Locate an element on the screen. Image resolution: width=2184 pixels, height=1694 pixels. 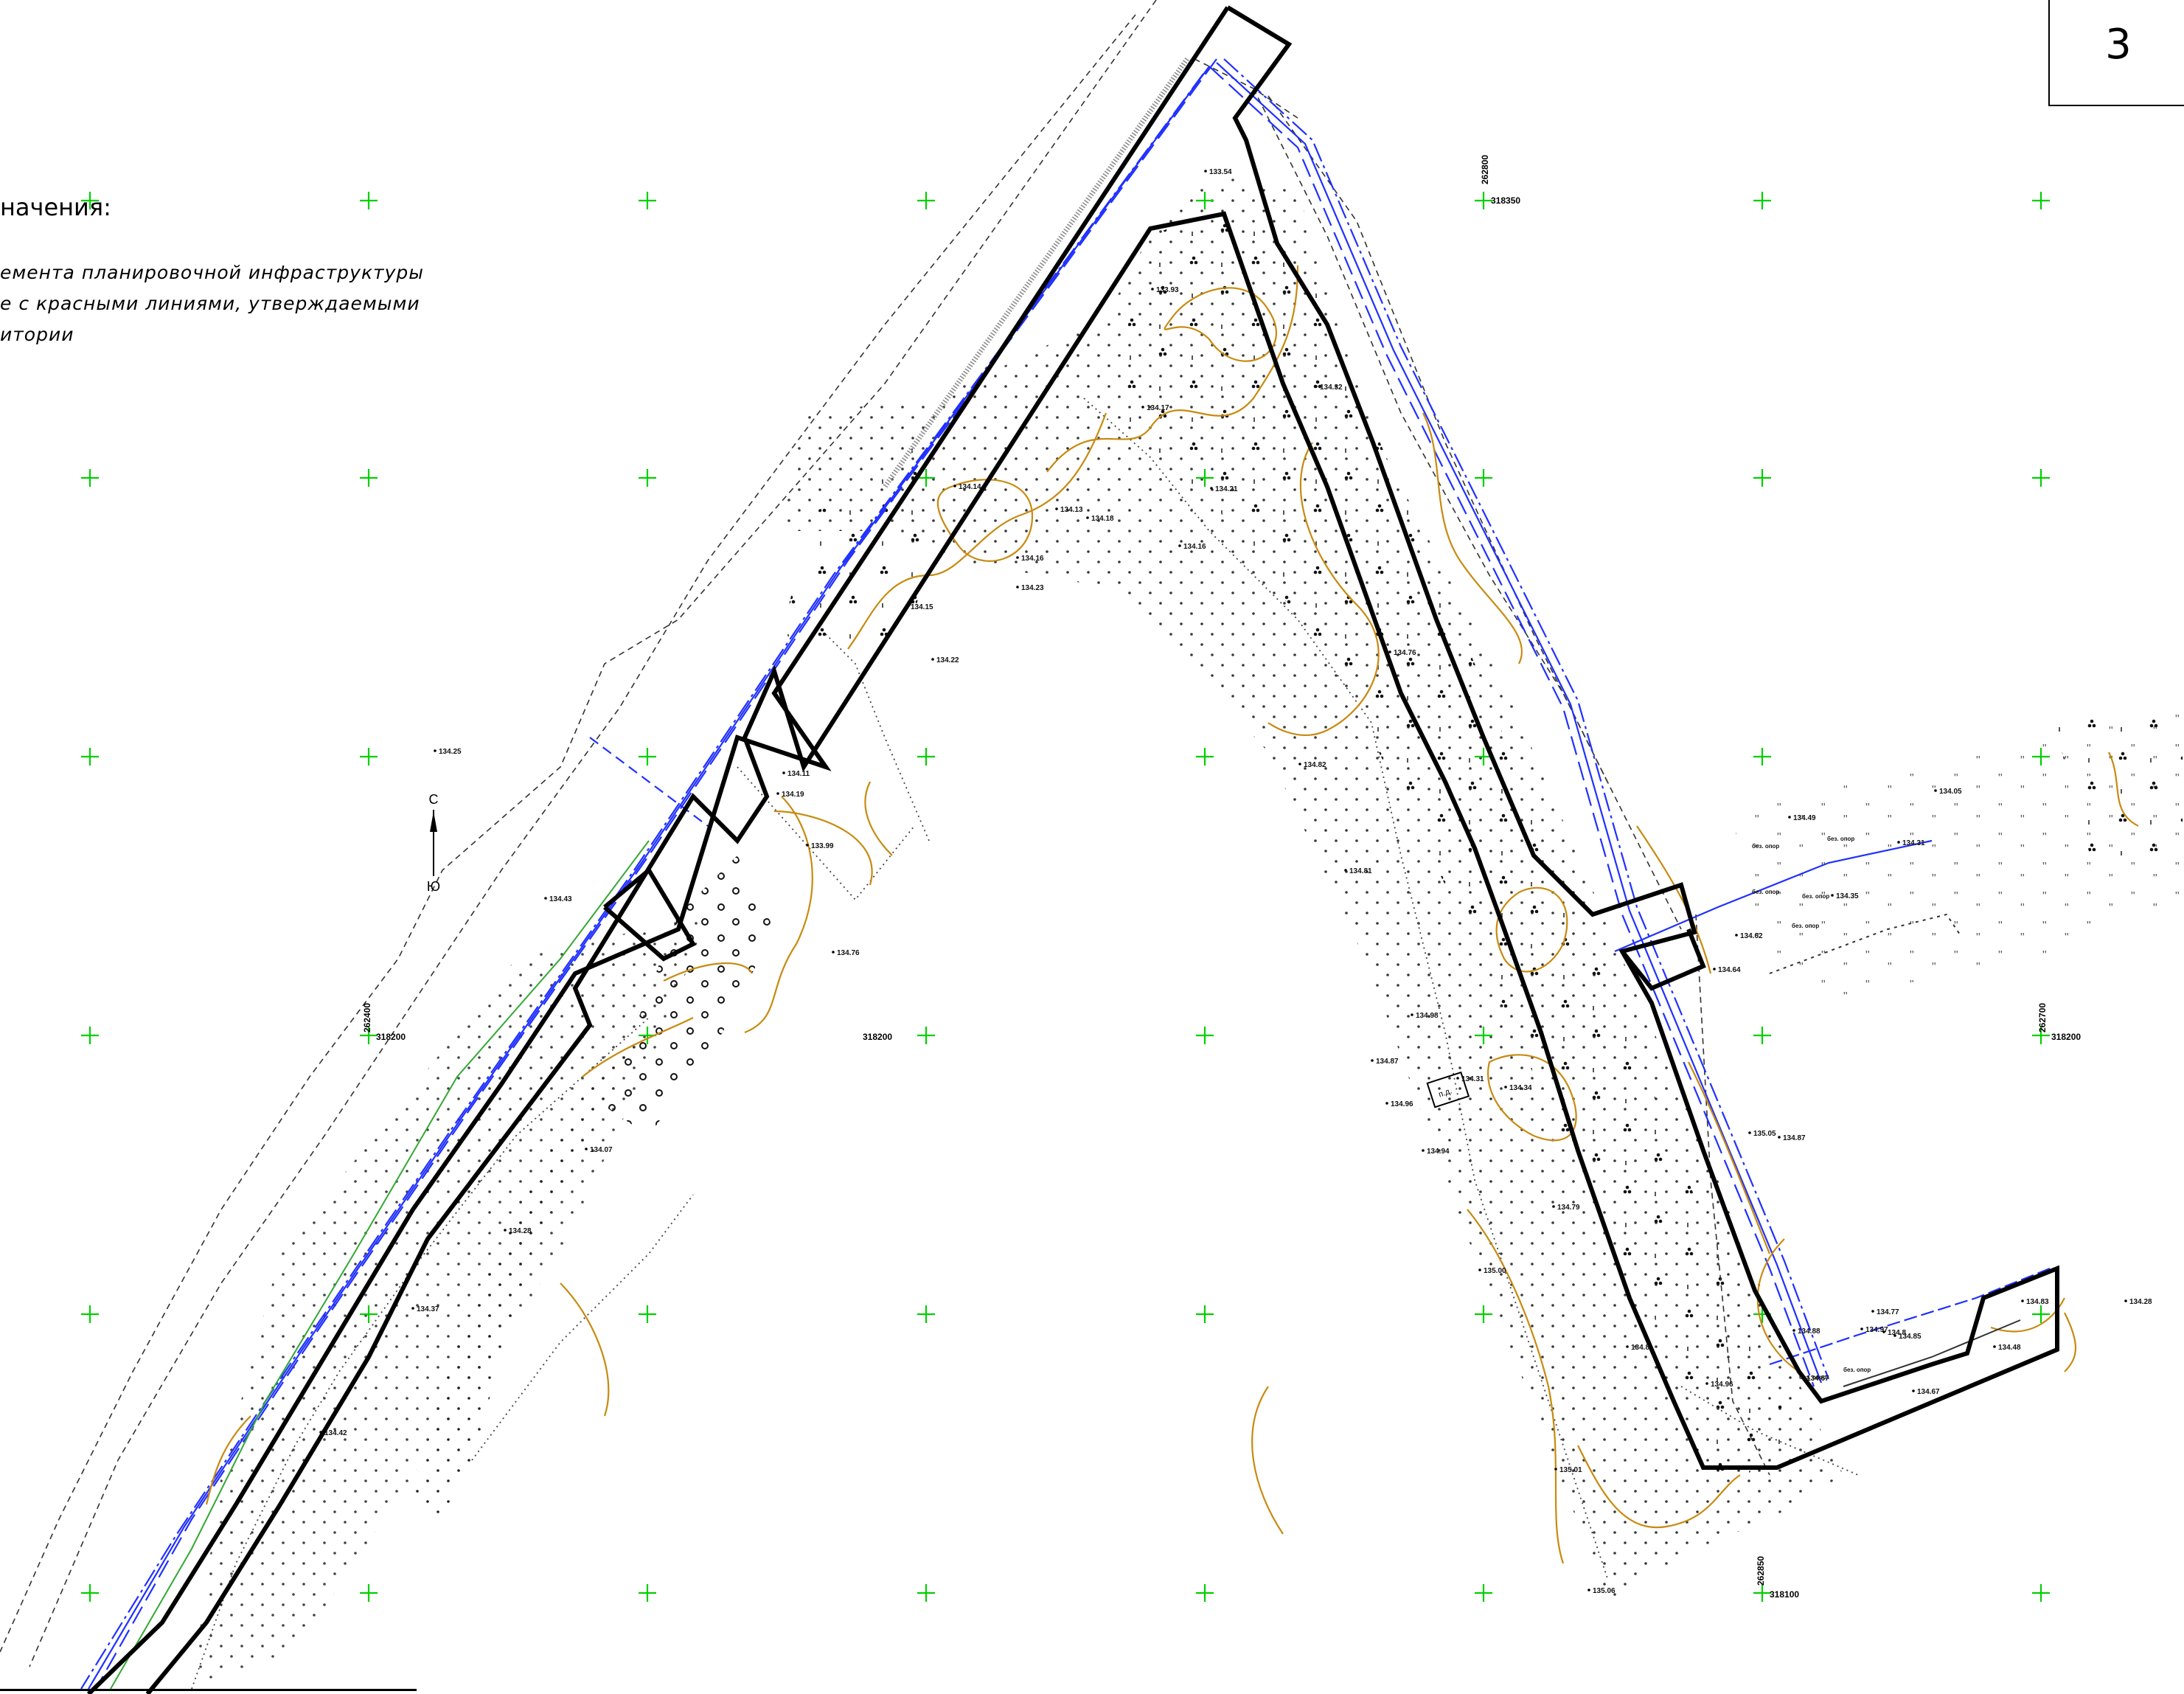
elevation-label: 134.81 is located at coordinates (1360, 871).